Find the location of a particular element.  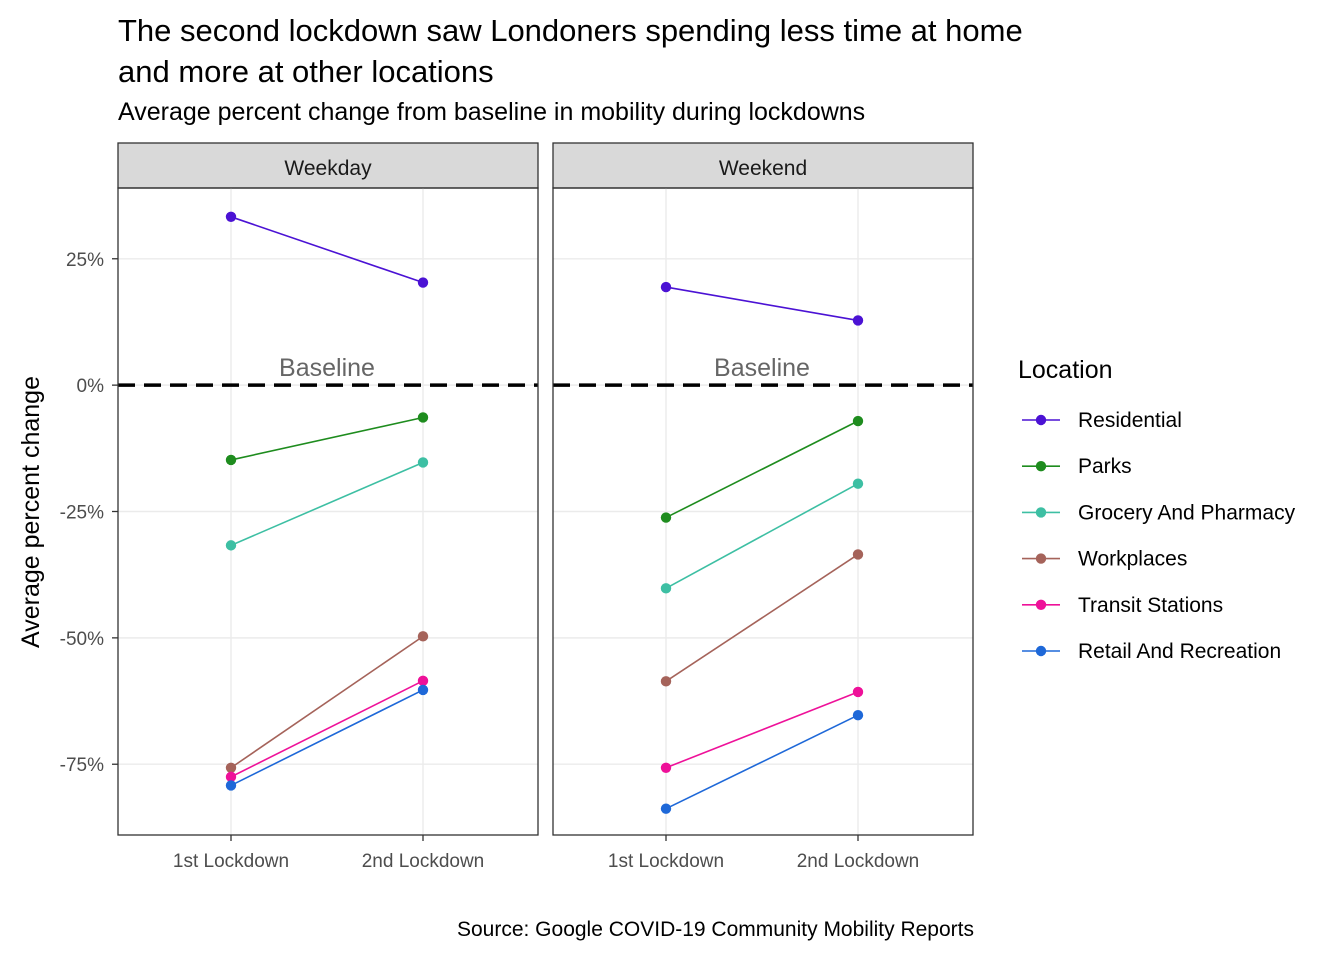

legend-label: Workplaces is located at coordinates (1132, 559).